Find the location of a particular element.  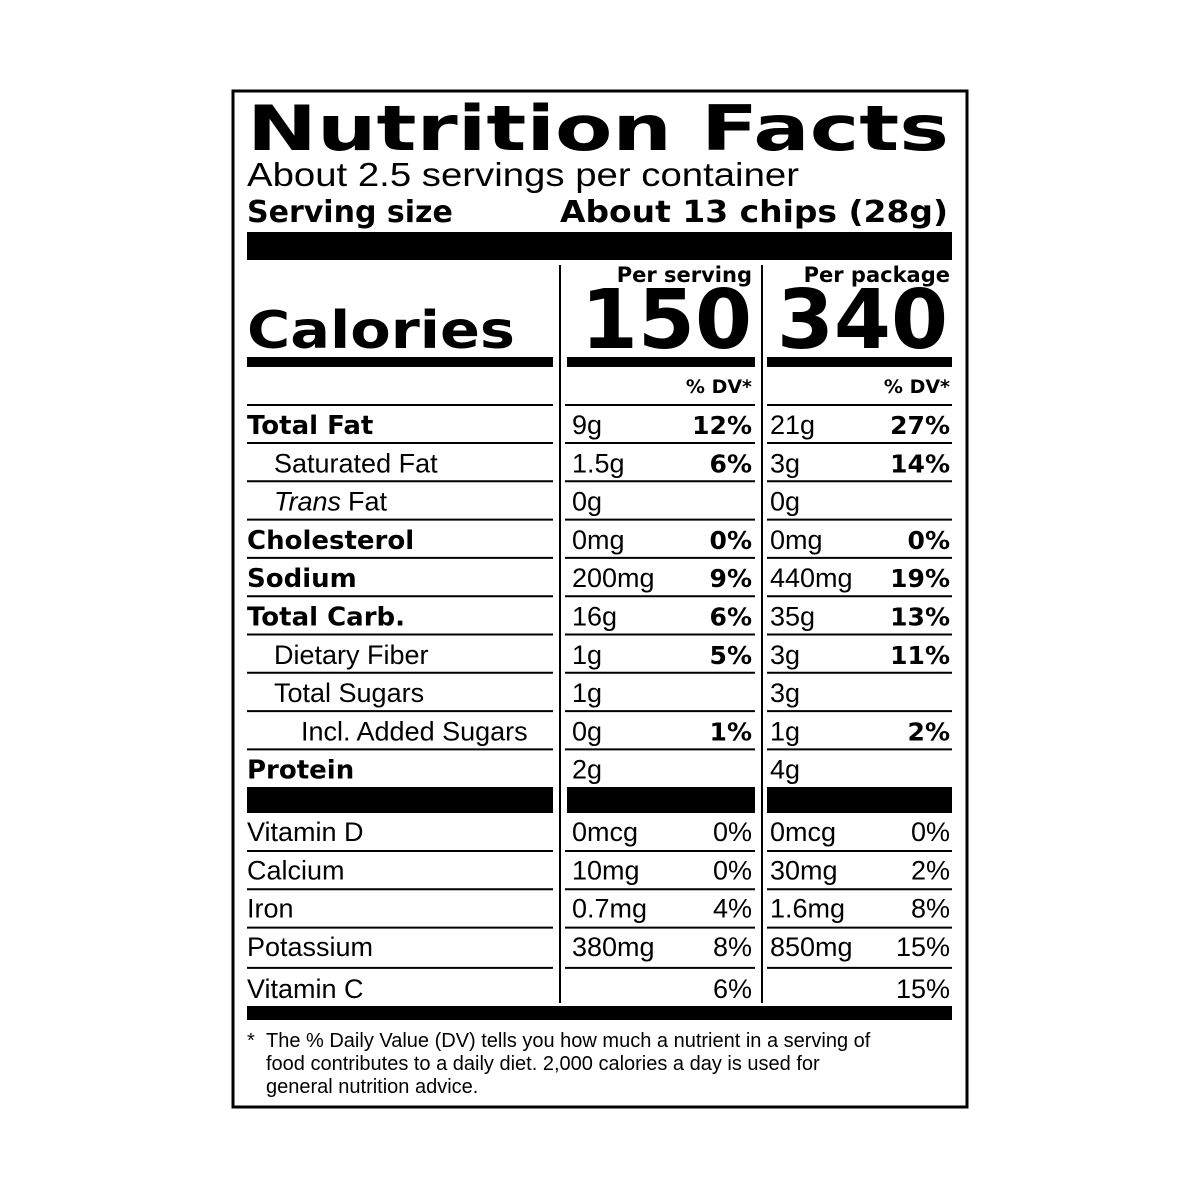

amount: 0.7mg is located at coordinates (609, 909).